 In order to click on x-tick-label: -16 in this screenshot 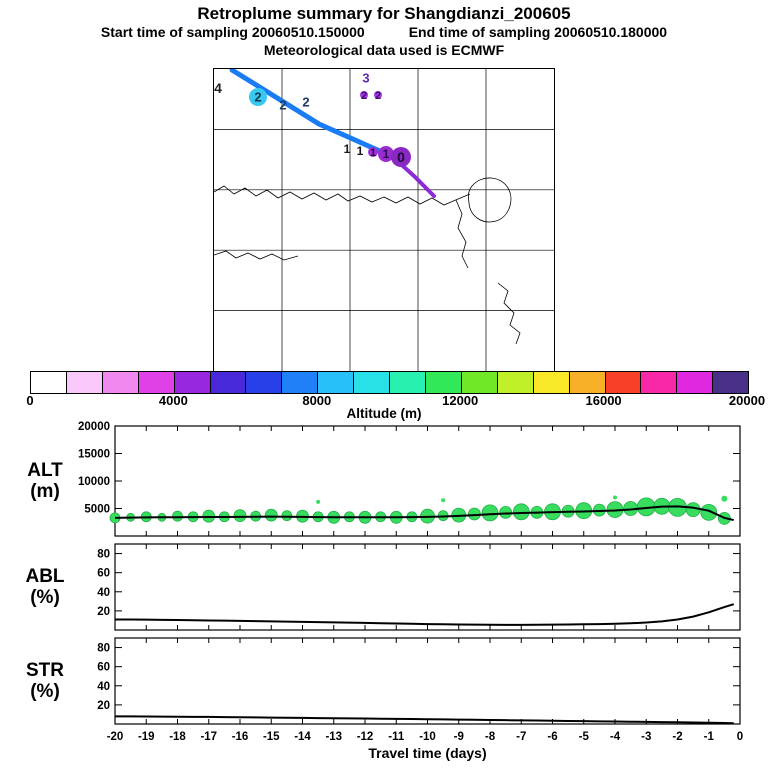, I will do `click(240, 737)`.